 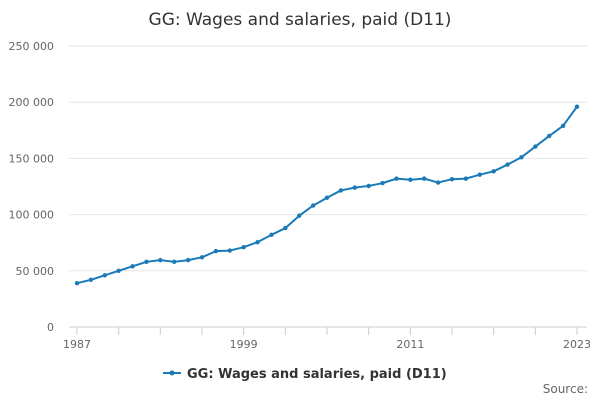 What do you see at coordinates (32, 187) in the screenshot?
I see `y-axis: 0 50 000 100 000 150 000 200 000 250 000` at bounding box center [32, 187].